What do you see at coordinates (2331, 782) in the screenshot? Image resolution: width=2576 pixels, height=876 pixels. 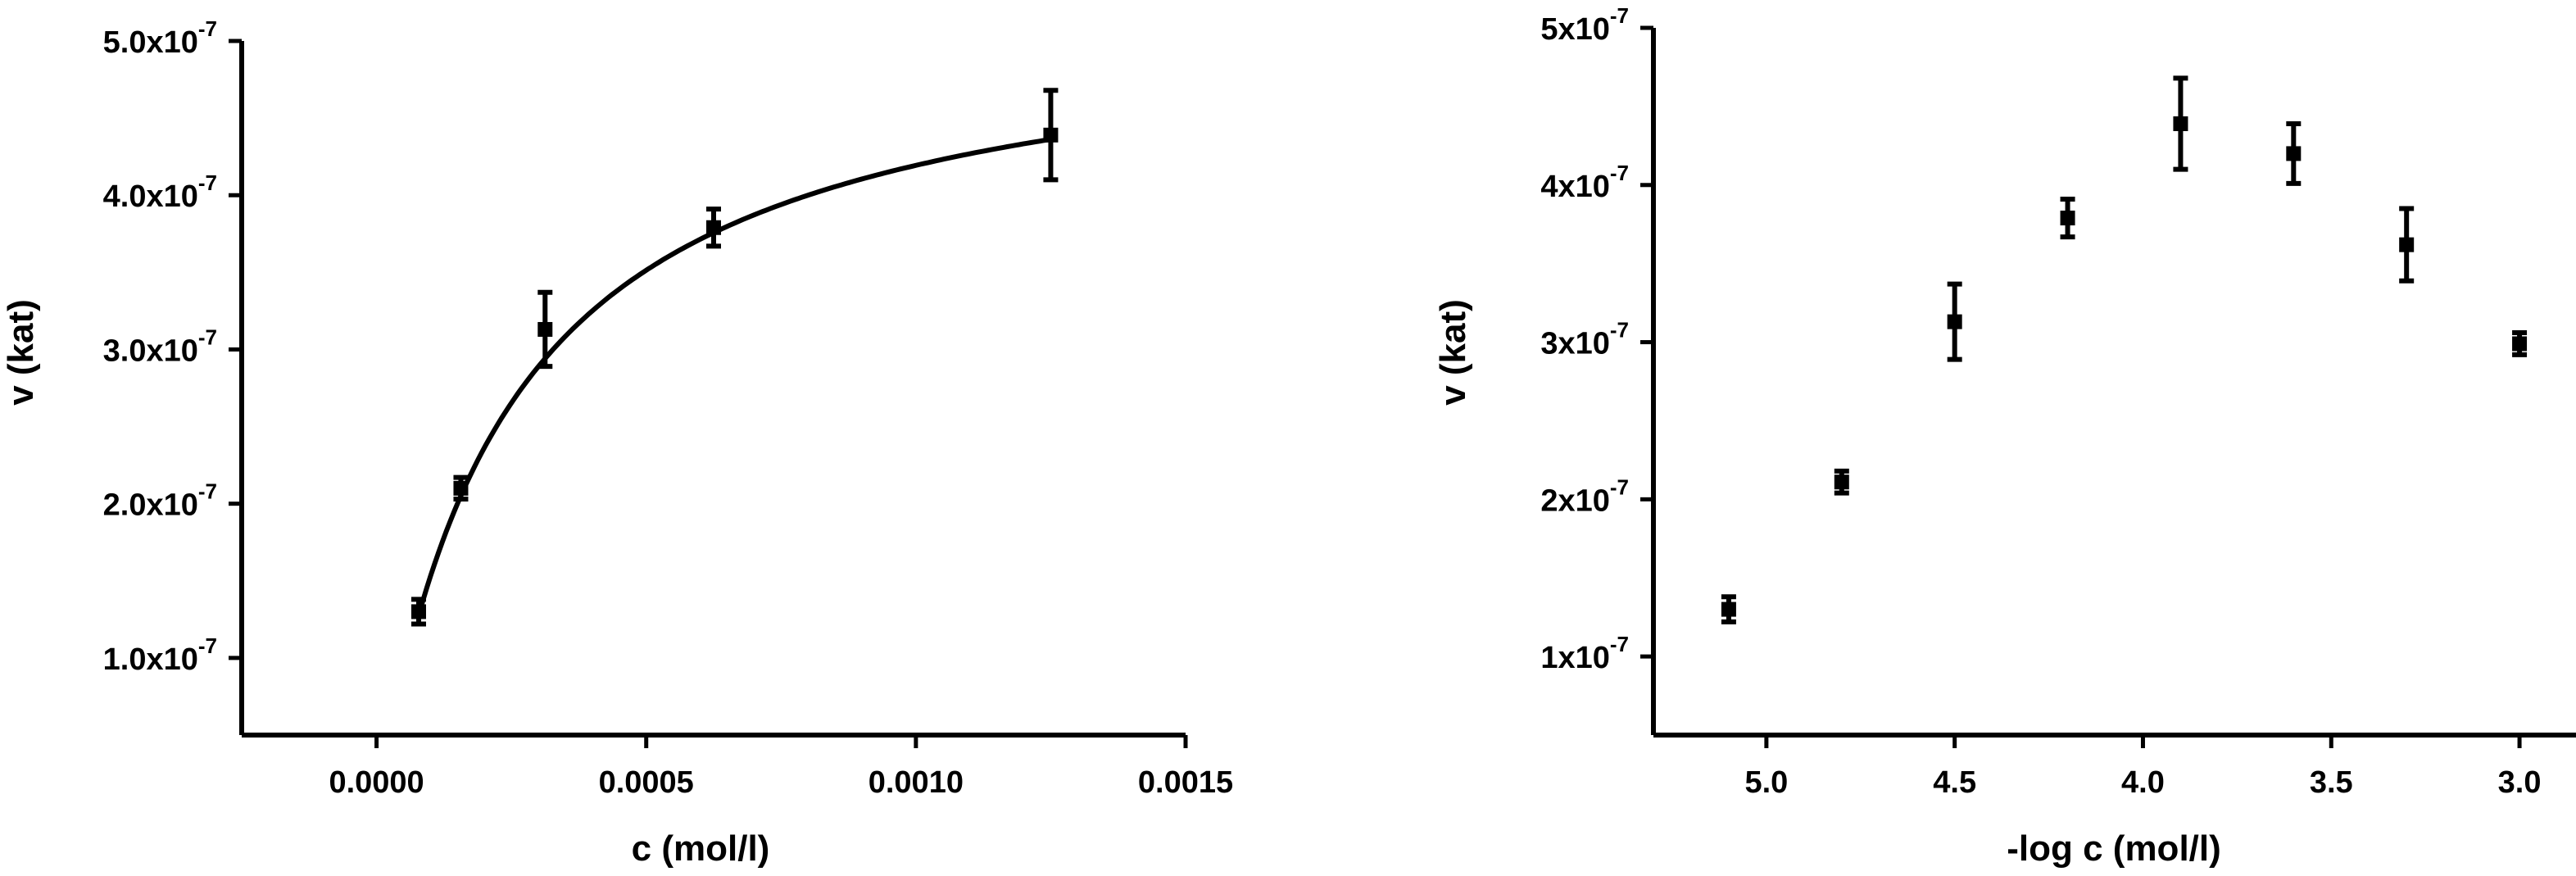 I see `x-tick-label: 3.5` at bounding box center [2331, 782].